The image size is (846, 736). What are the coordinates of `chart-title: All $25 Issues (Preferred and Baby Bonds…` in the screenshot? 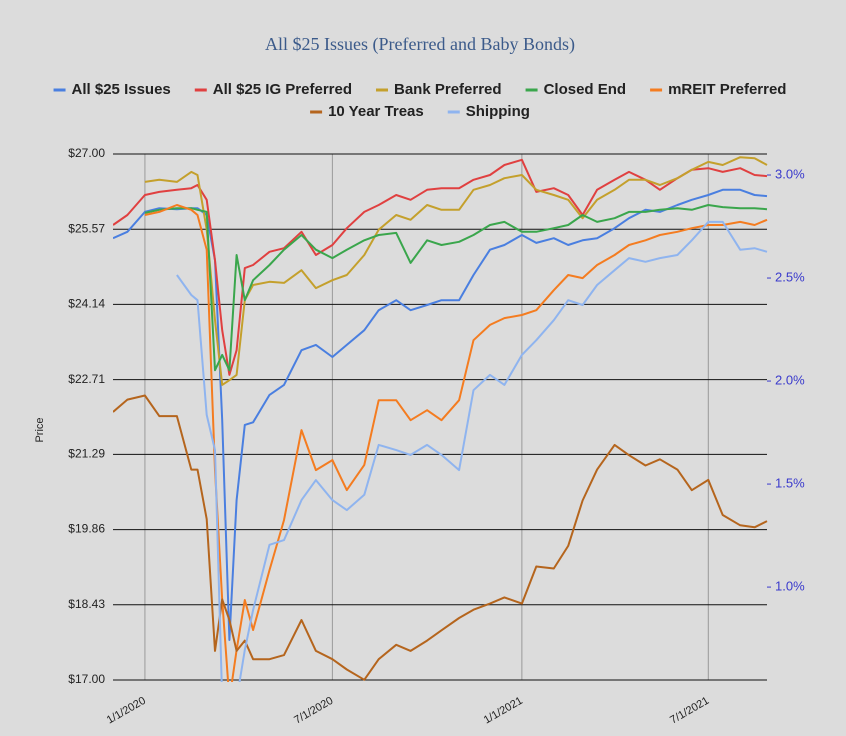 It's located at (420, 44).